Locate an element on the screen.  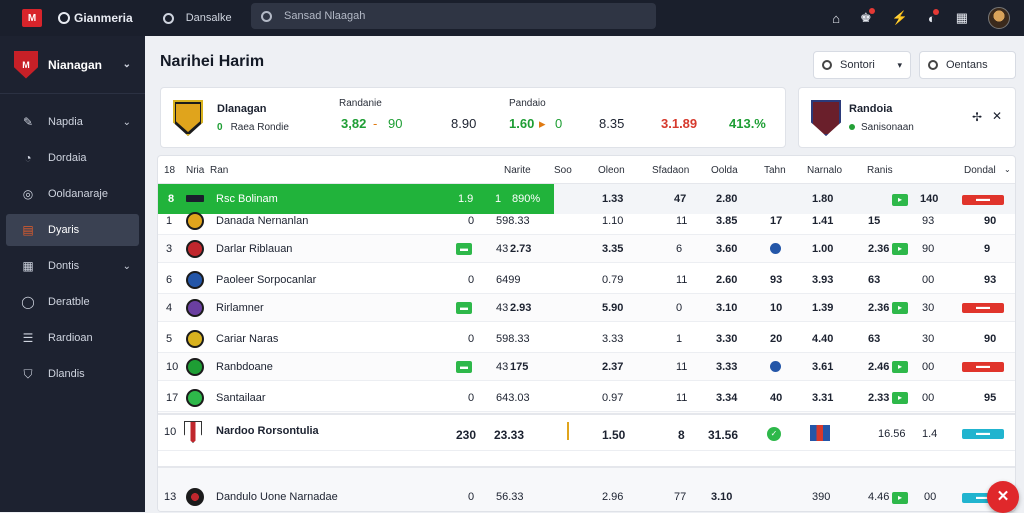
team-sub-num: 0 is located at coordinates (220, 127).